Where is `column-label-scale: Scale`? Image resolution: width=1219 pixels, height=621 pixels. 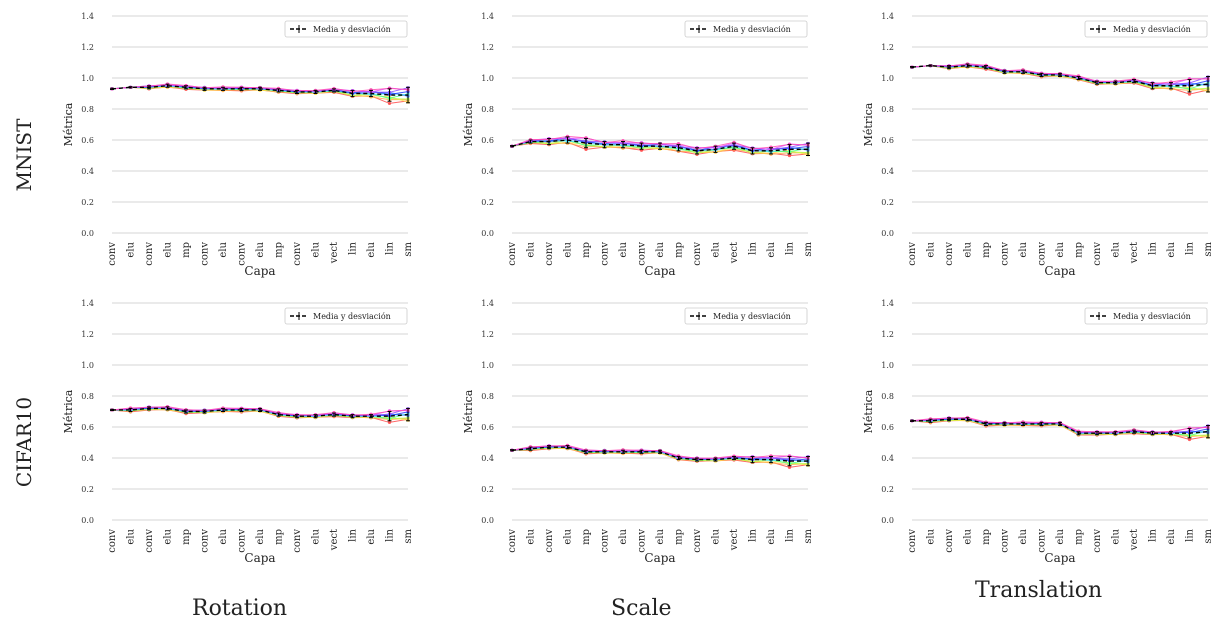 column-label-scale: Scale is located at coordinates (641, 608).